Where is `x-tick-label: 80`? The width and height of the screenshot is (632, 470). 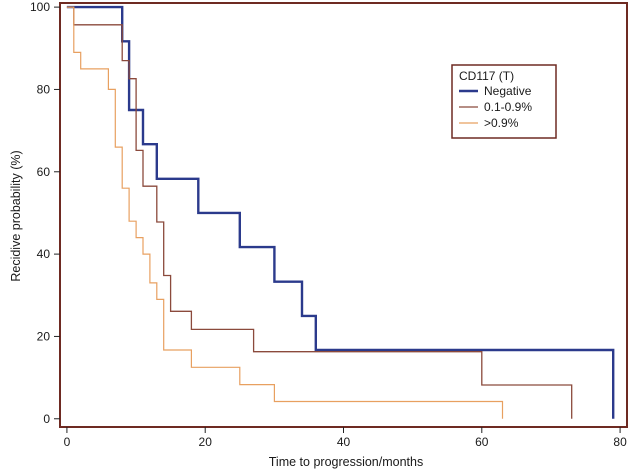
x-tick-label: 80 is located at coordinates (620, 442).